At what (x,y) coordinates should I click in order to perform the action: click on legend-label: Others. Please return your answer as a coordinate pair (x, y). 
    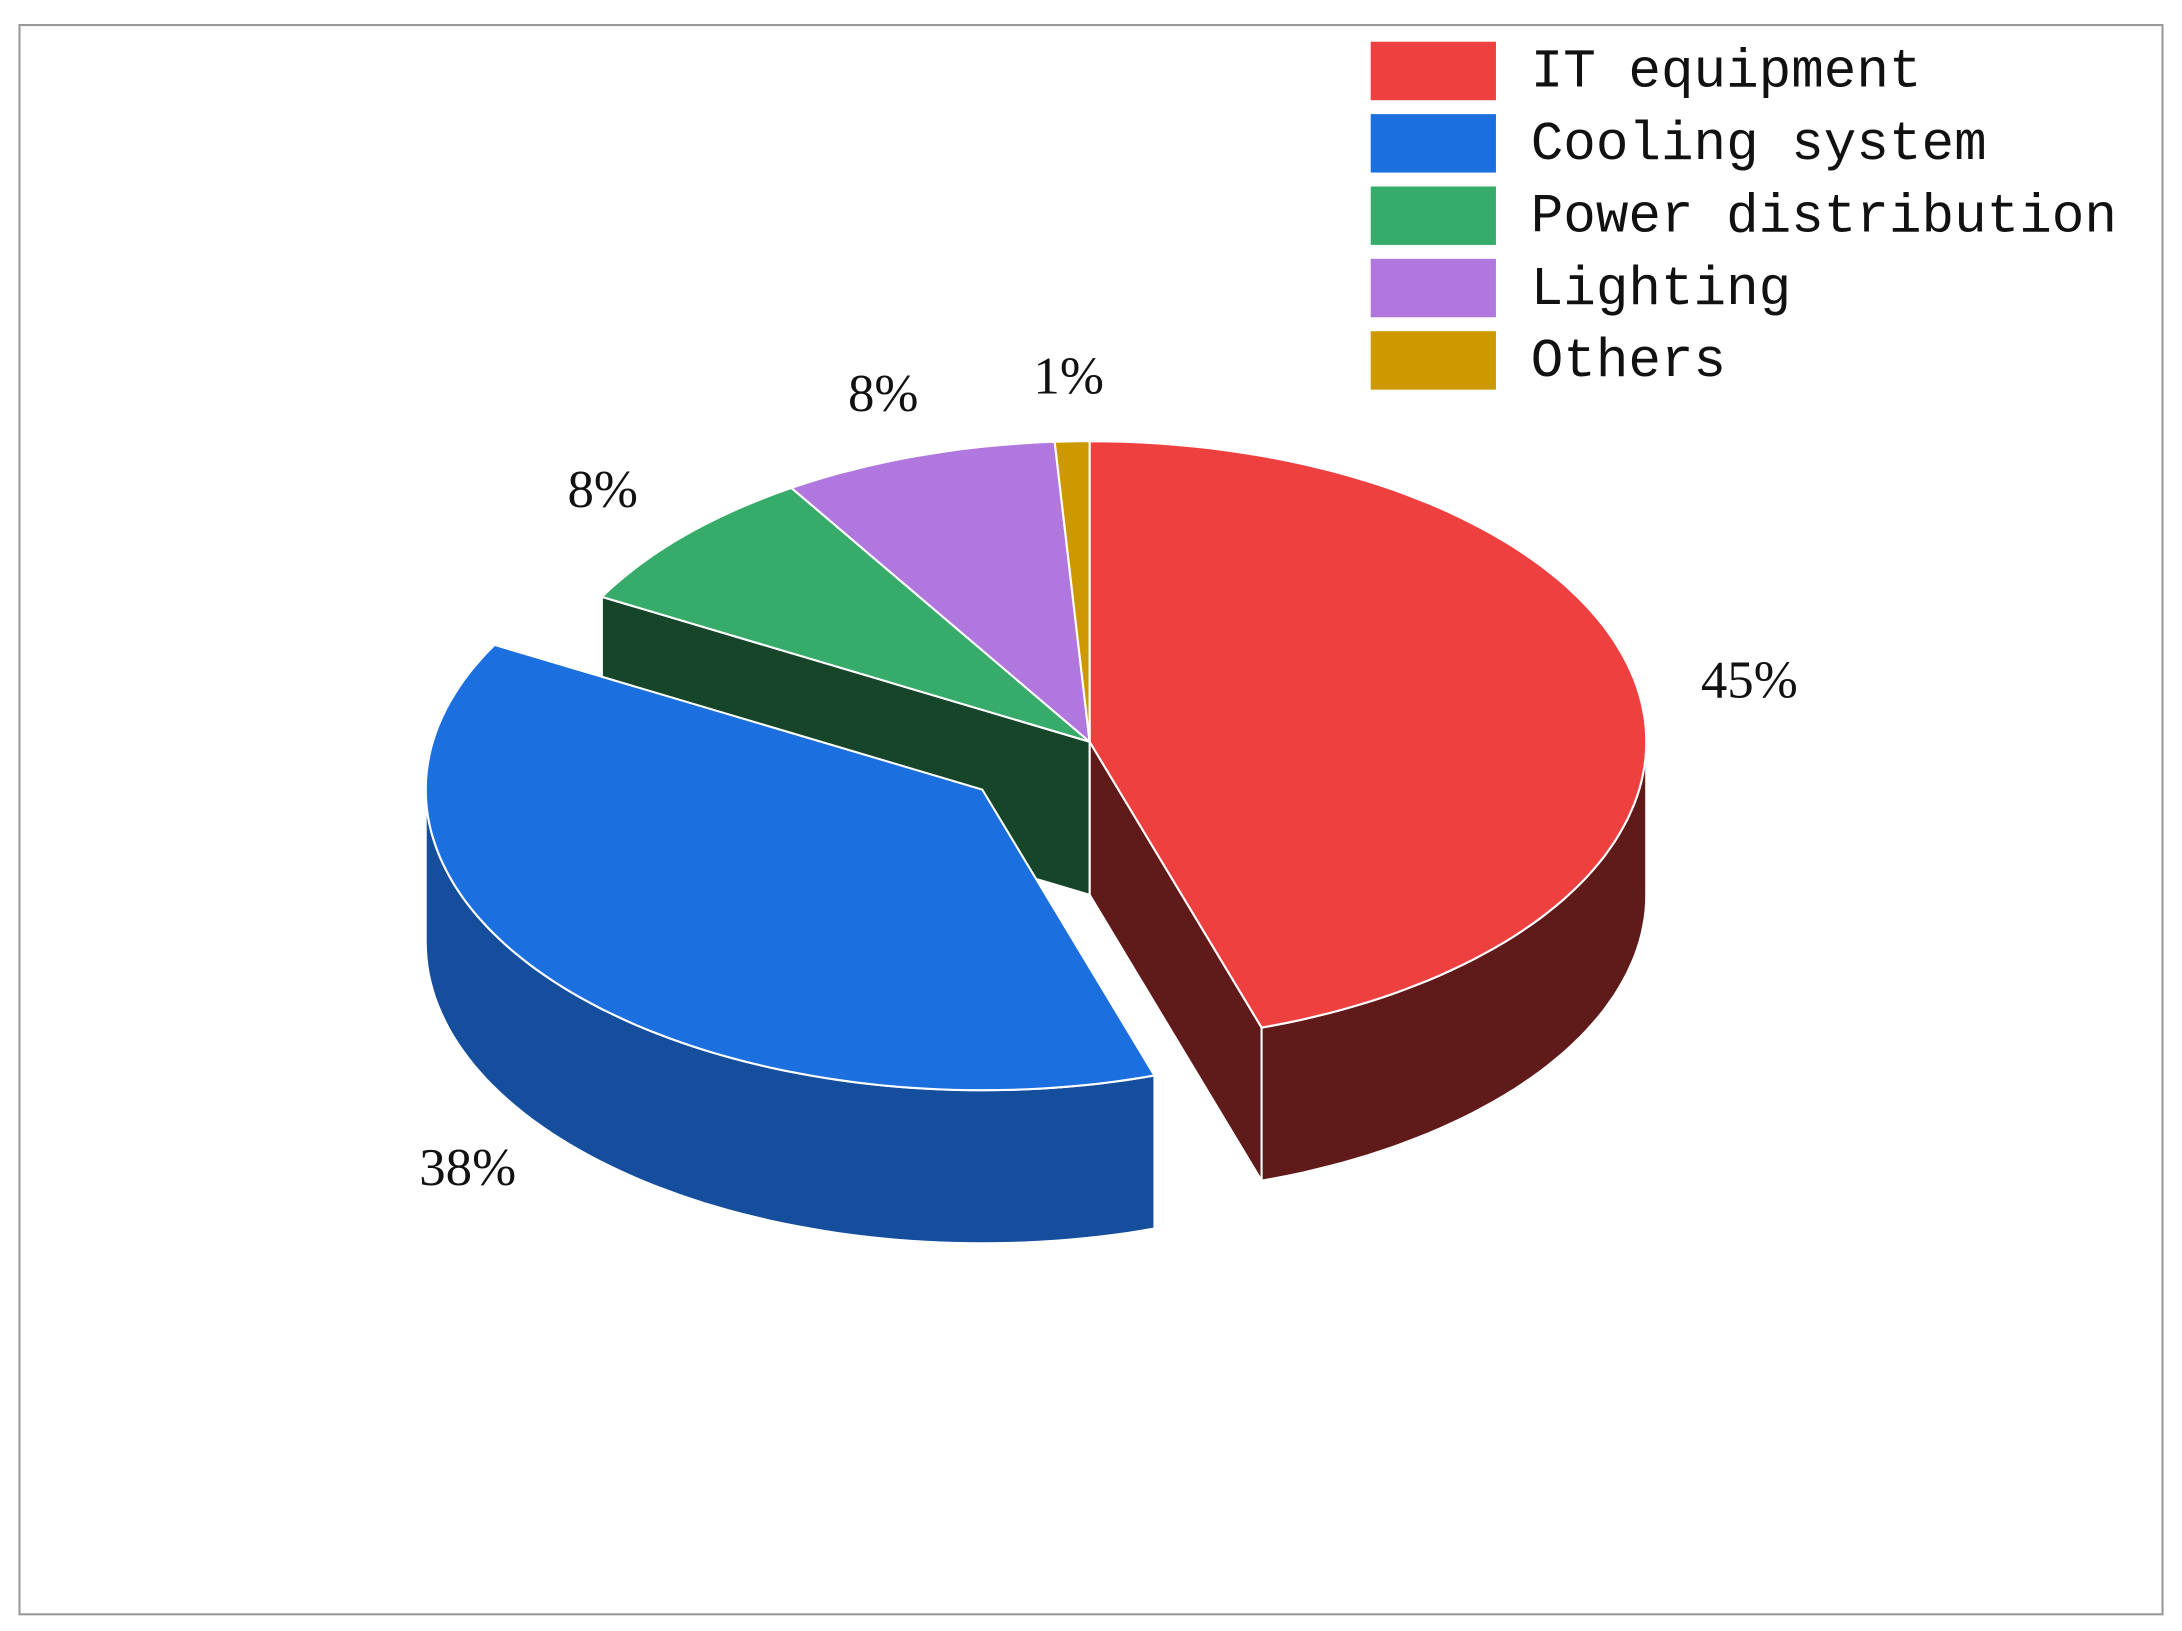
    Looking at the image, I should click on (1628, 362).